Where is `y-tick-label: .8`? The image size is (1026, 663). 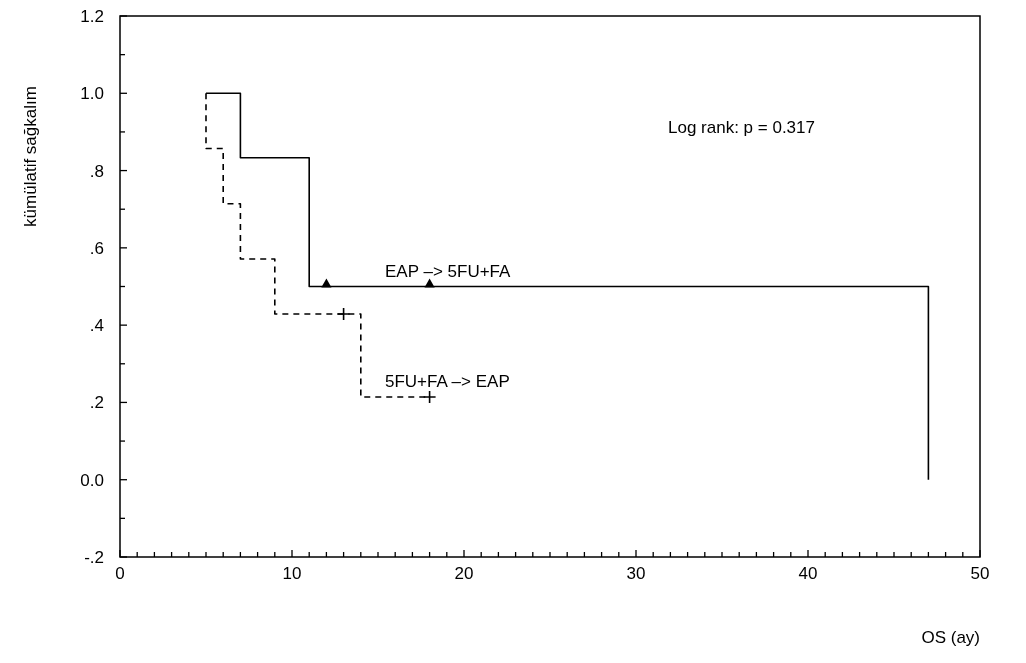
y-tick-label: .8 is located at coordinates (96, 171).